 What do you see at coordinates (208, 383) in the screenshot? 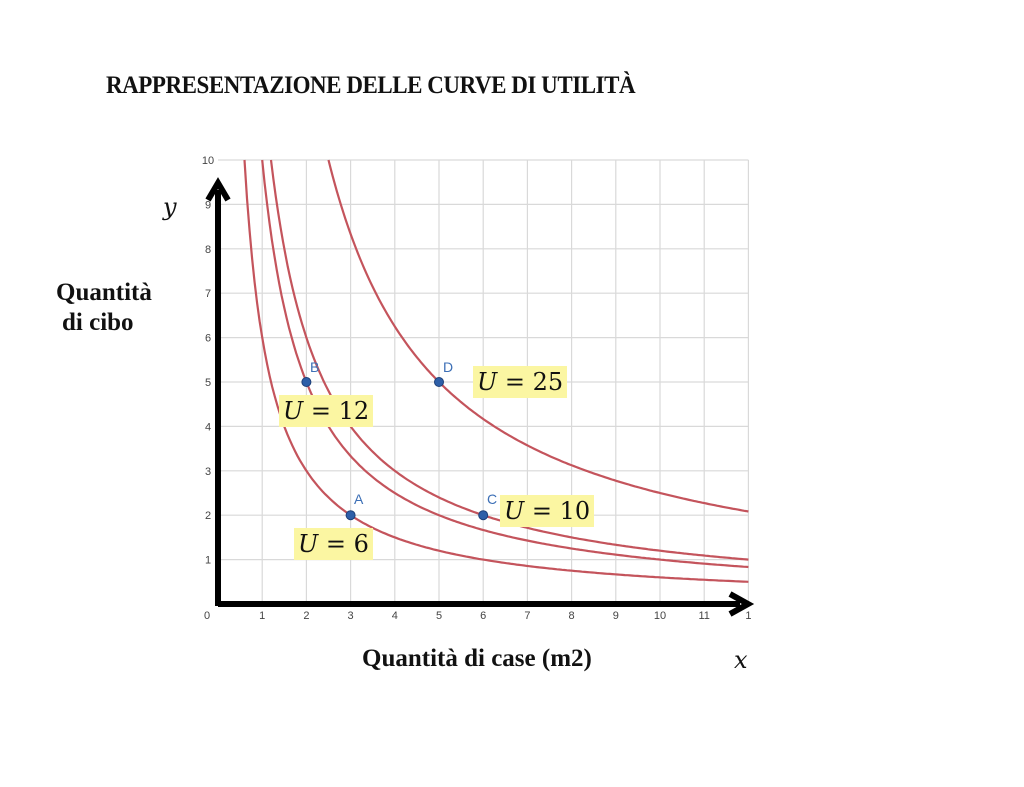
I see `y-tick-label: 5` at bounding box center [208, 383].